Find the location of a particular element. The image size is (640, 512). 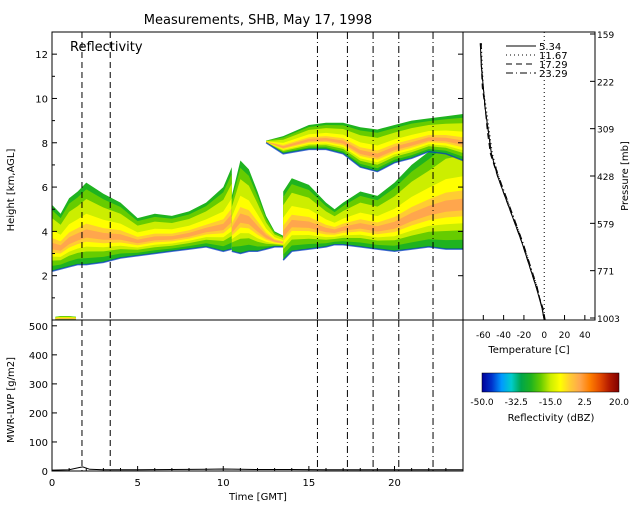

colorbar-tick-label: -50.0 is located at coordinates (482, 403).